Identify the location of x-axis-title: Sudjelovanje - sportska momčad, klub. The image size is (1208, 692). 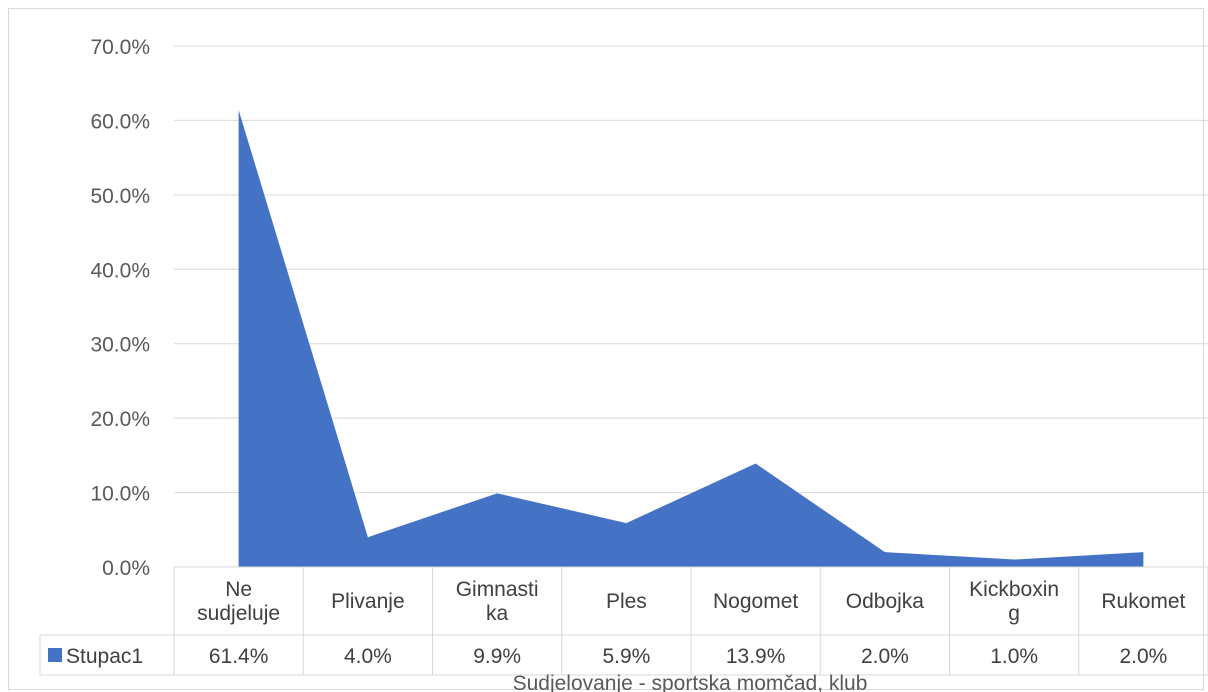
(690, 682).